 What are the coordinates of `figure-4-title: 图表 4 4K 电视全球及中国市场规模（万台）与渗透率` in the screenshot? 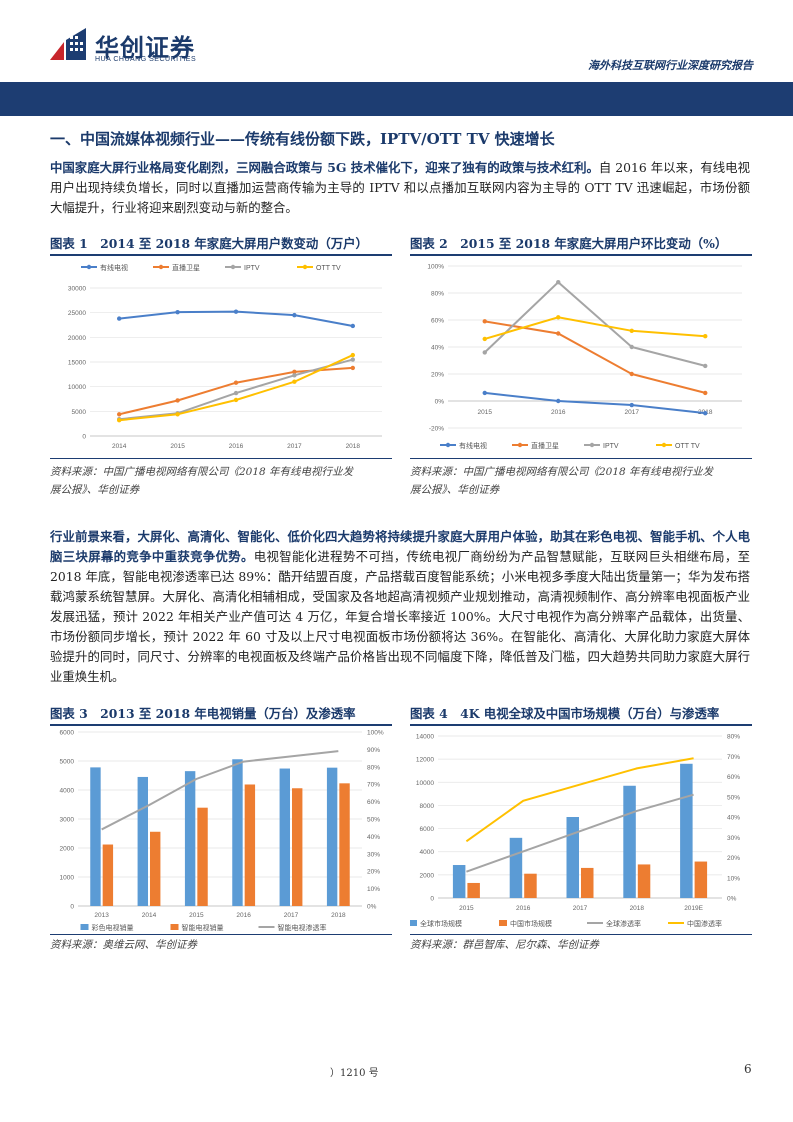 It's located at (565, 713).